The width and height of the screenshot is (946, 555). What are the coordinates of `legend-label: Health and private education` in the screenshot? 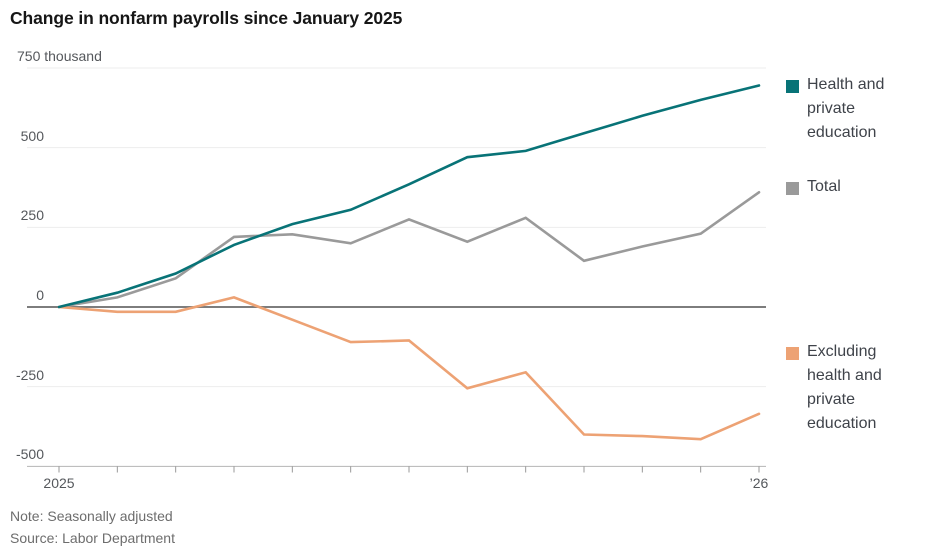 It's located at (846, 108).